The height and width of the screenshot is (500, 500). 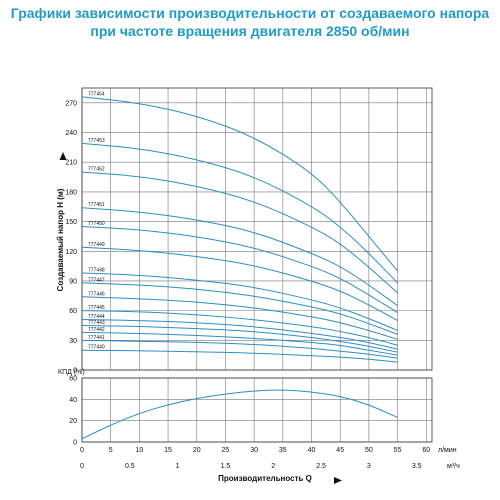 What do you see at coordinates (73, 379) in the screenshot?
I see `eff-y-tick-label: 60` at bounding box center [73, 379].